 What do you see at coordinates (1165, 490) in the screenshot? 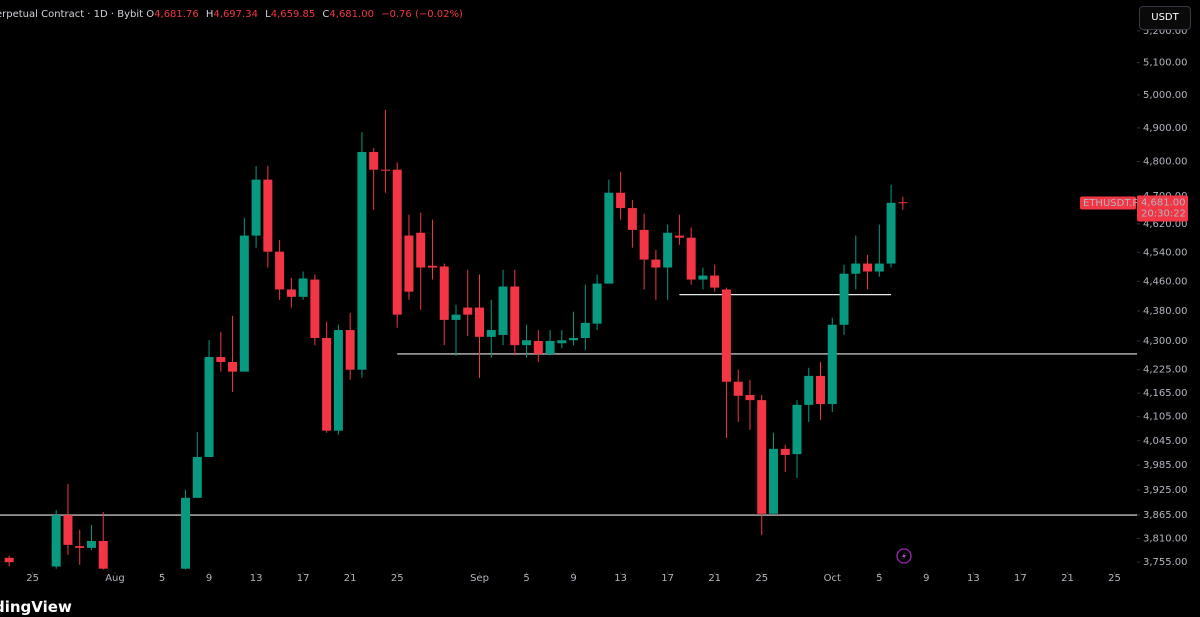
I see `y-tick-label: 3,925.00` at bounding box center [1165, 490].